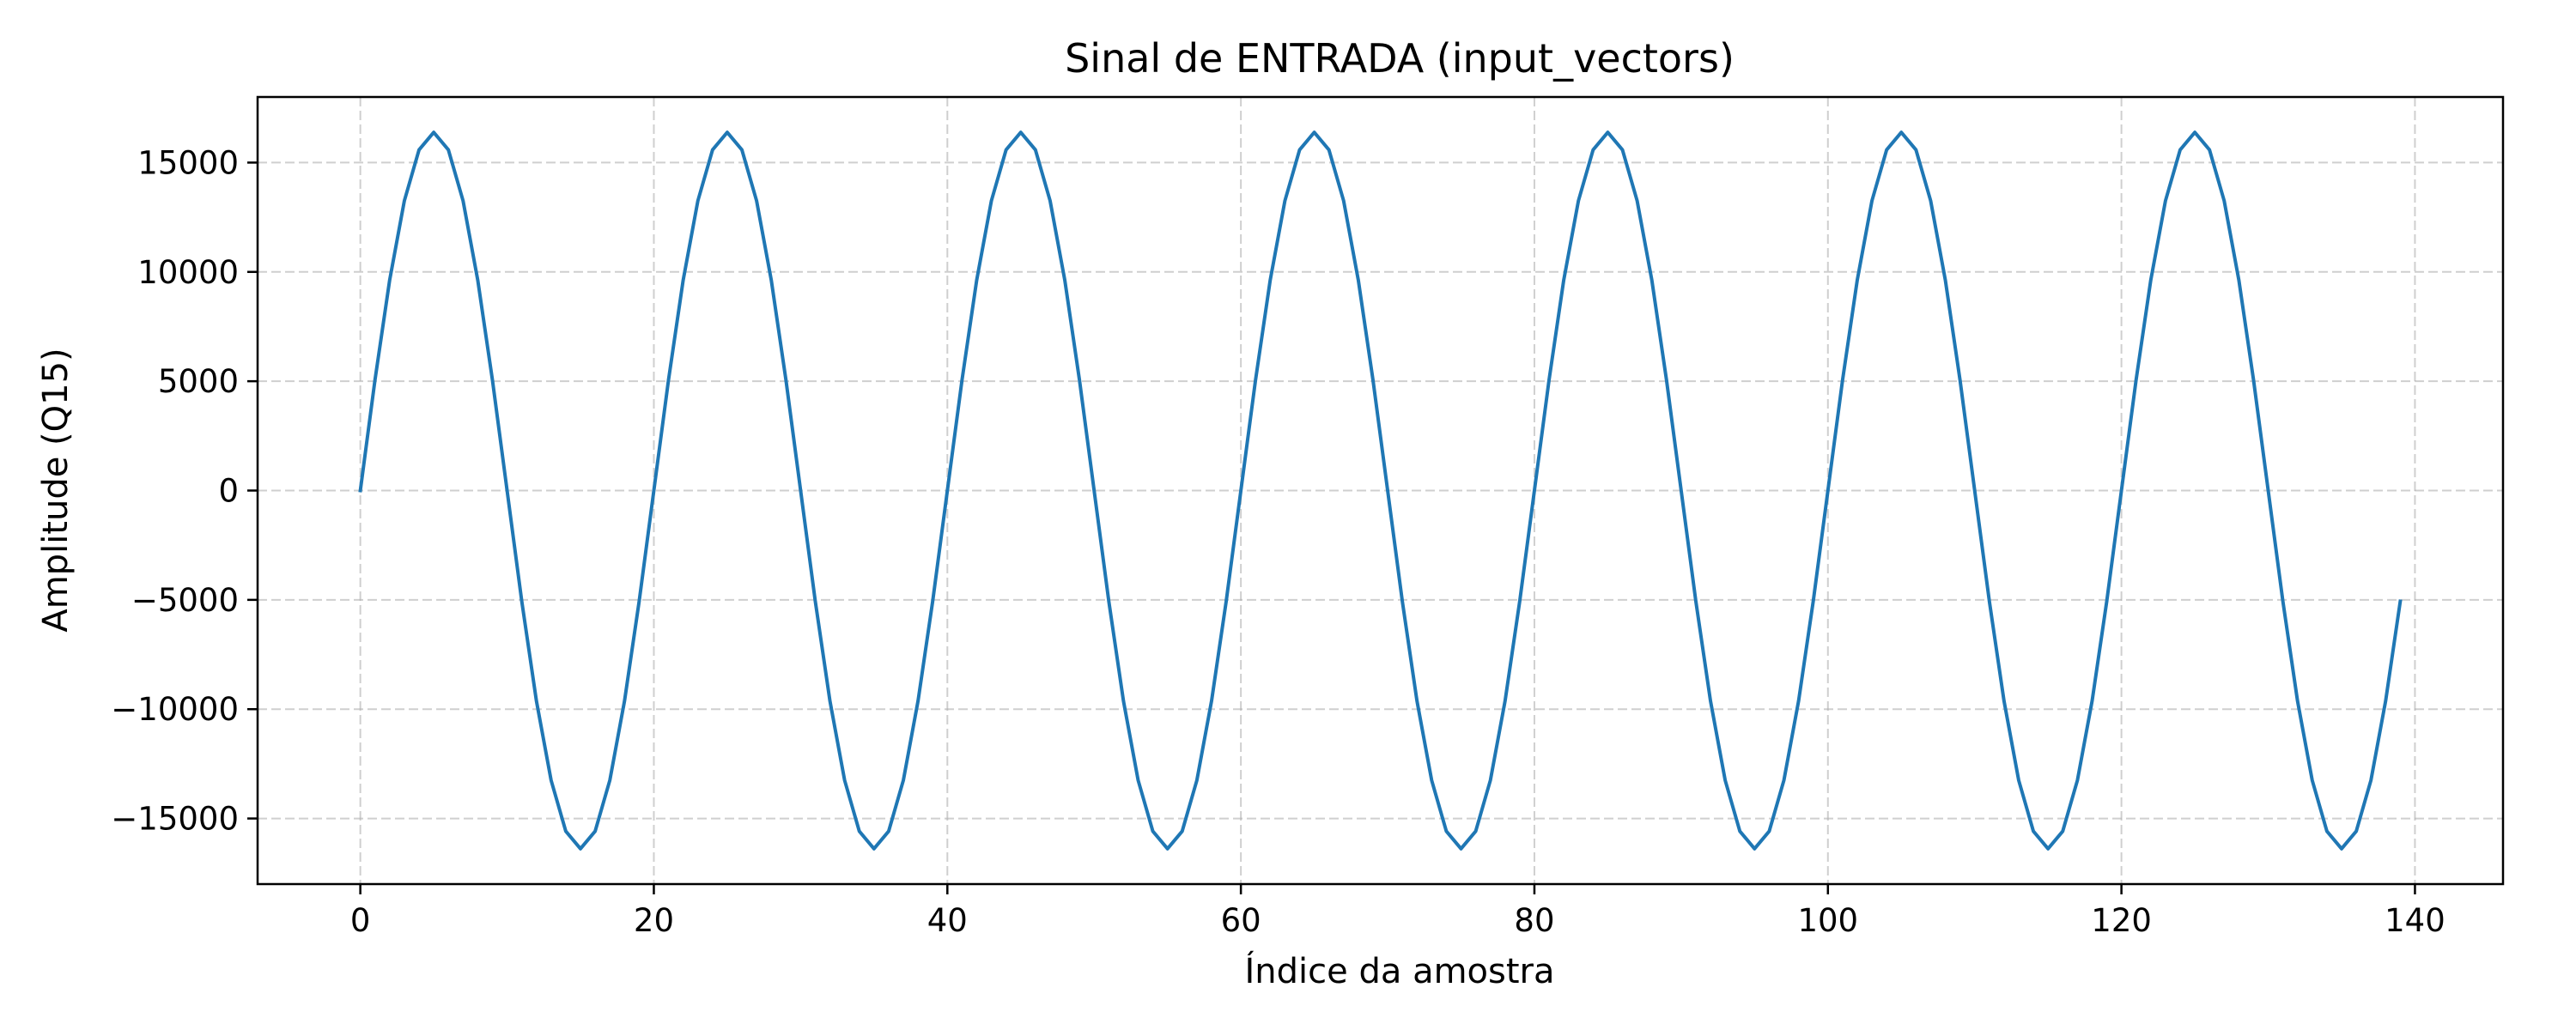 This screenshot has height=1030, width=2576. Describe the element at coordinates (2415, 920) in the screenshot. I see `x-tick-label: 140` at that location.